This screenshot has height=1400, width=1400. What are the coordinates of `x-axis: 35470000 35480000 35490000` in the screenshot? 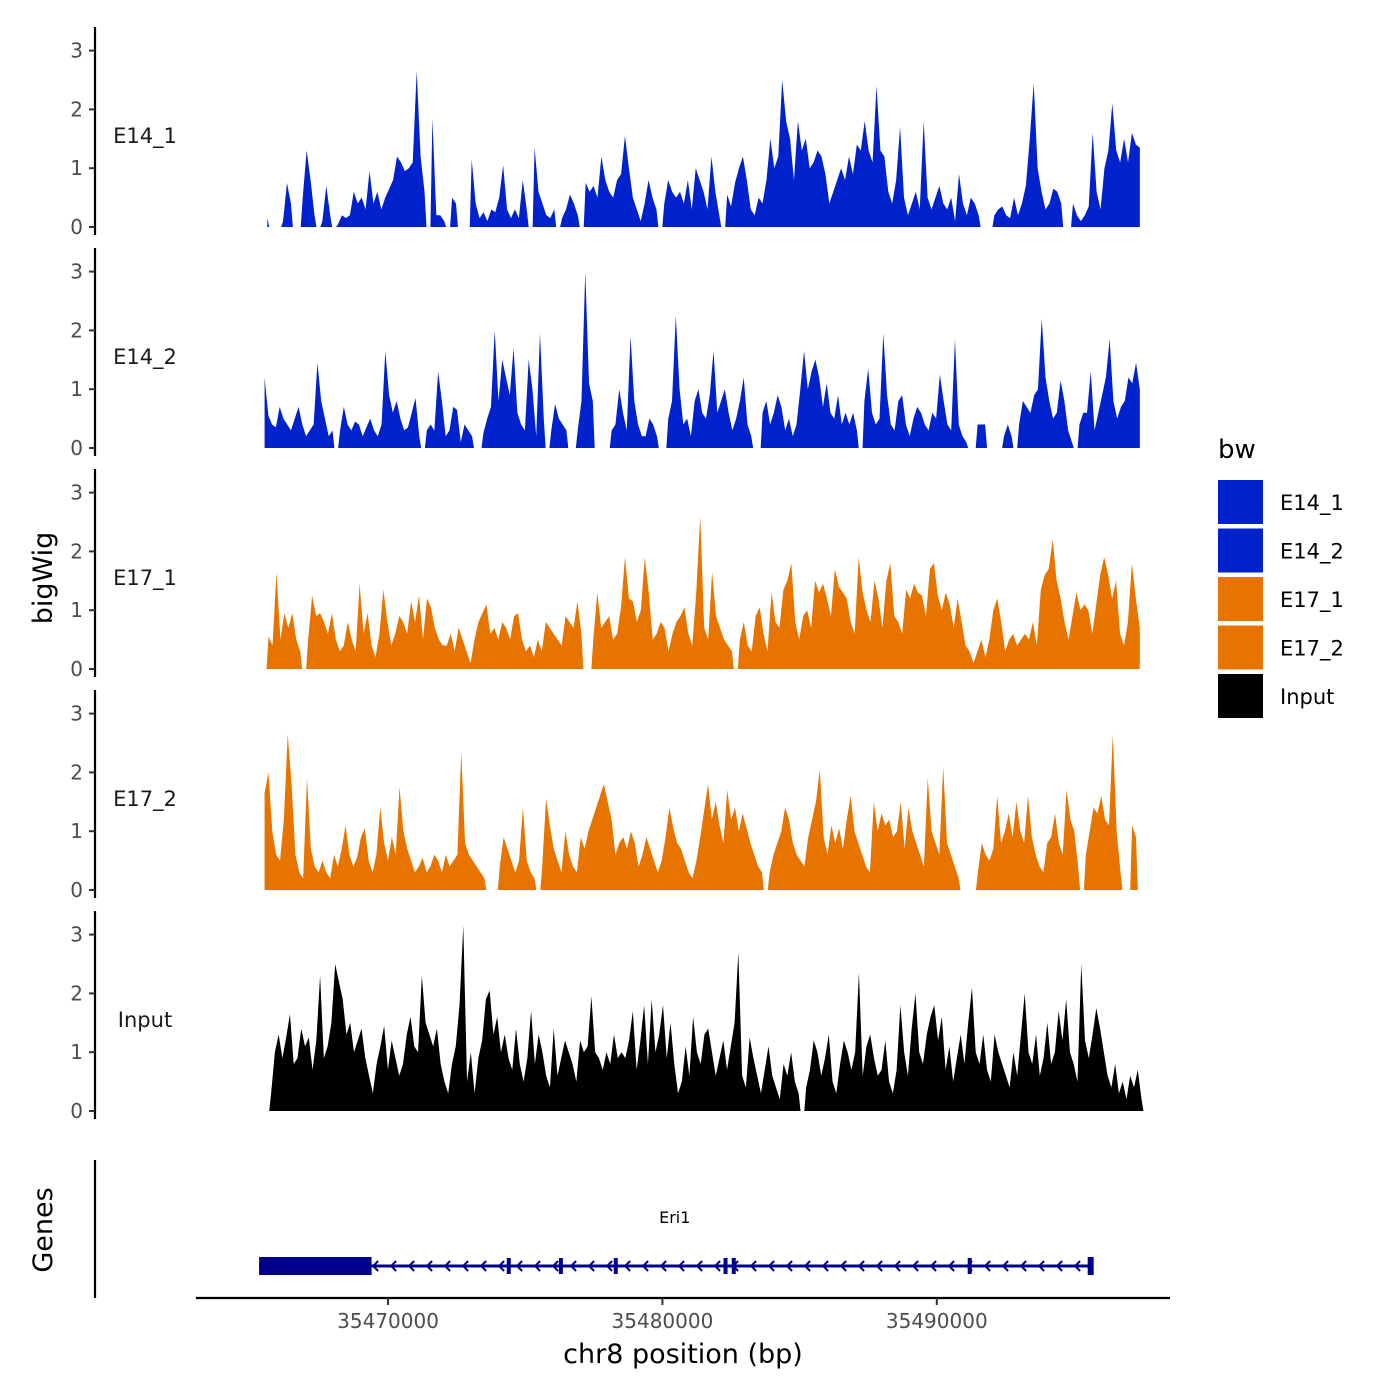 It's located at (683, 1314).